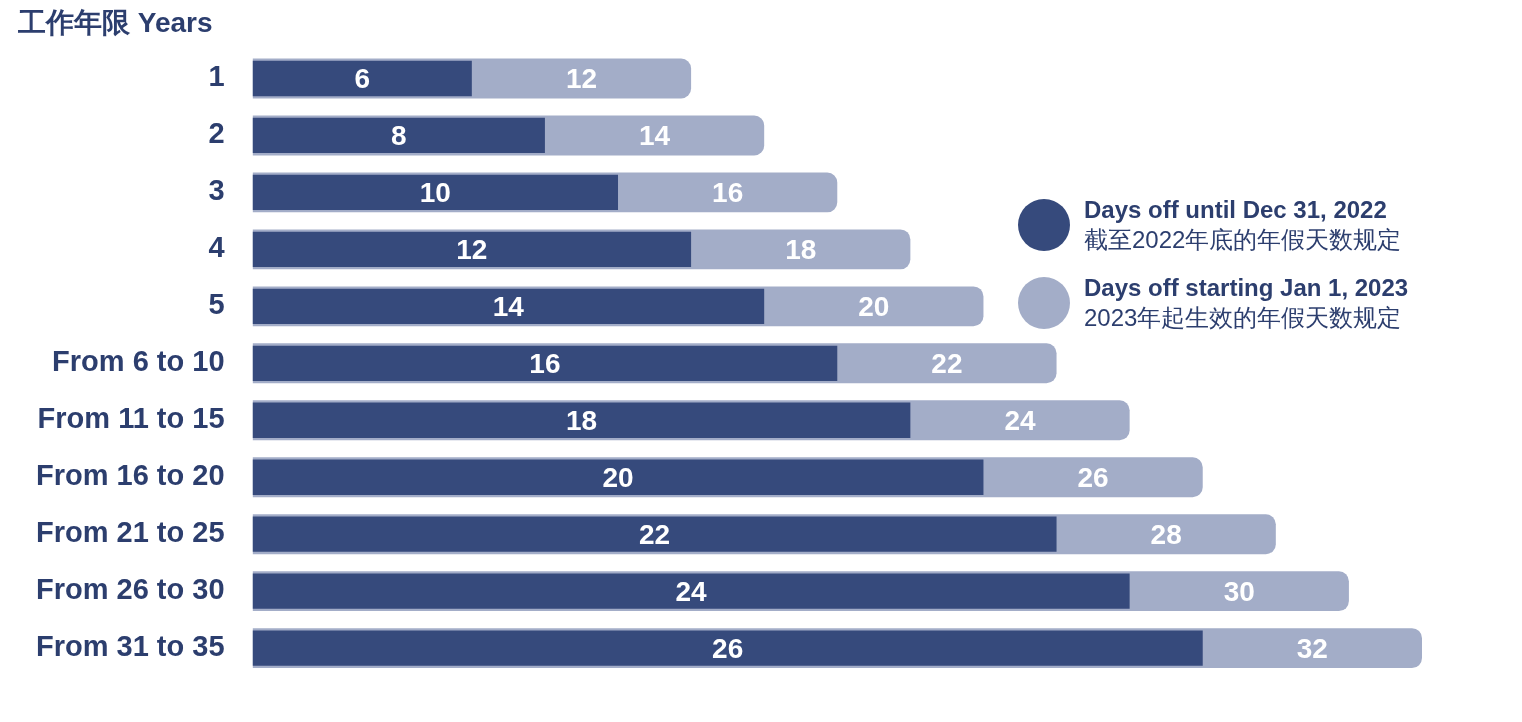 The width and height of the screenshot is (1522, 722). I want to click on data-label: 8, so click(398, 136).